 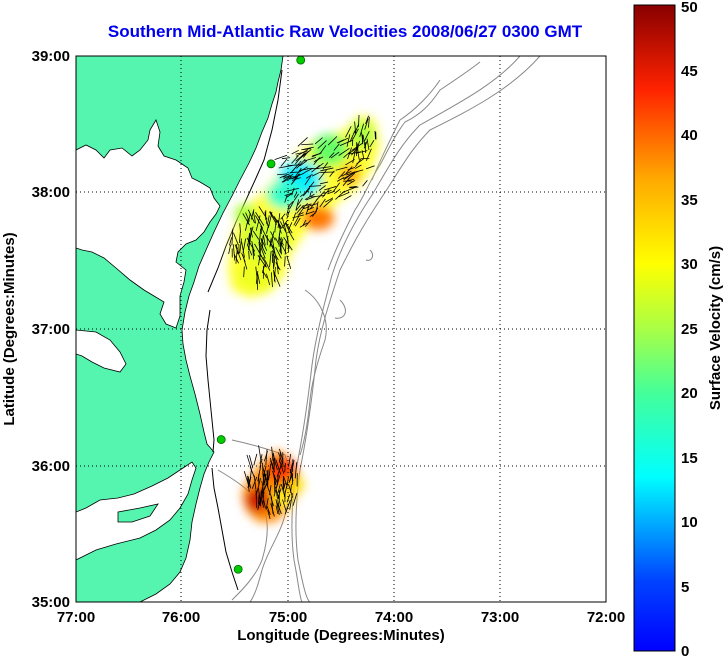 What do you see at coordinates (689, 458) in the screenshot?
I see `colorbar-tick-label: 15` at bounding box center [689, 458].